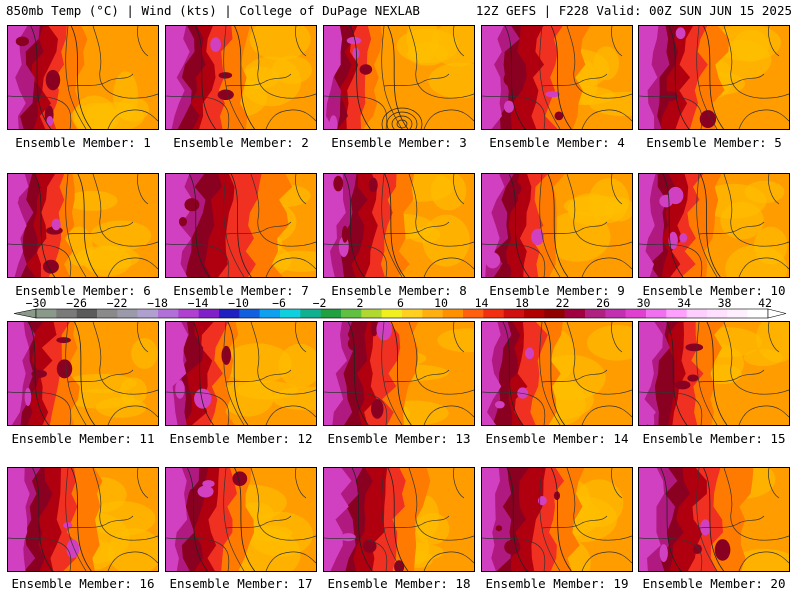 The image size is (800, 600). I want to click on ensemble-member-label: Ensemble Member: 10, so click(714, 290).